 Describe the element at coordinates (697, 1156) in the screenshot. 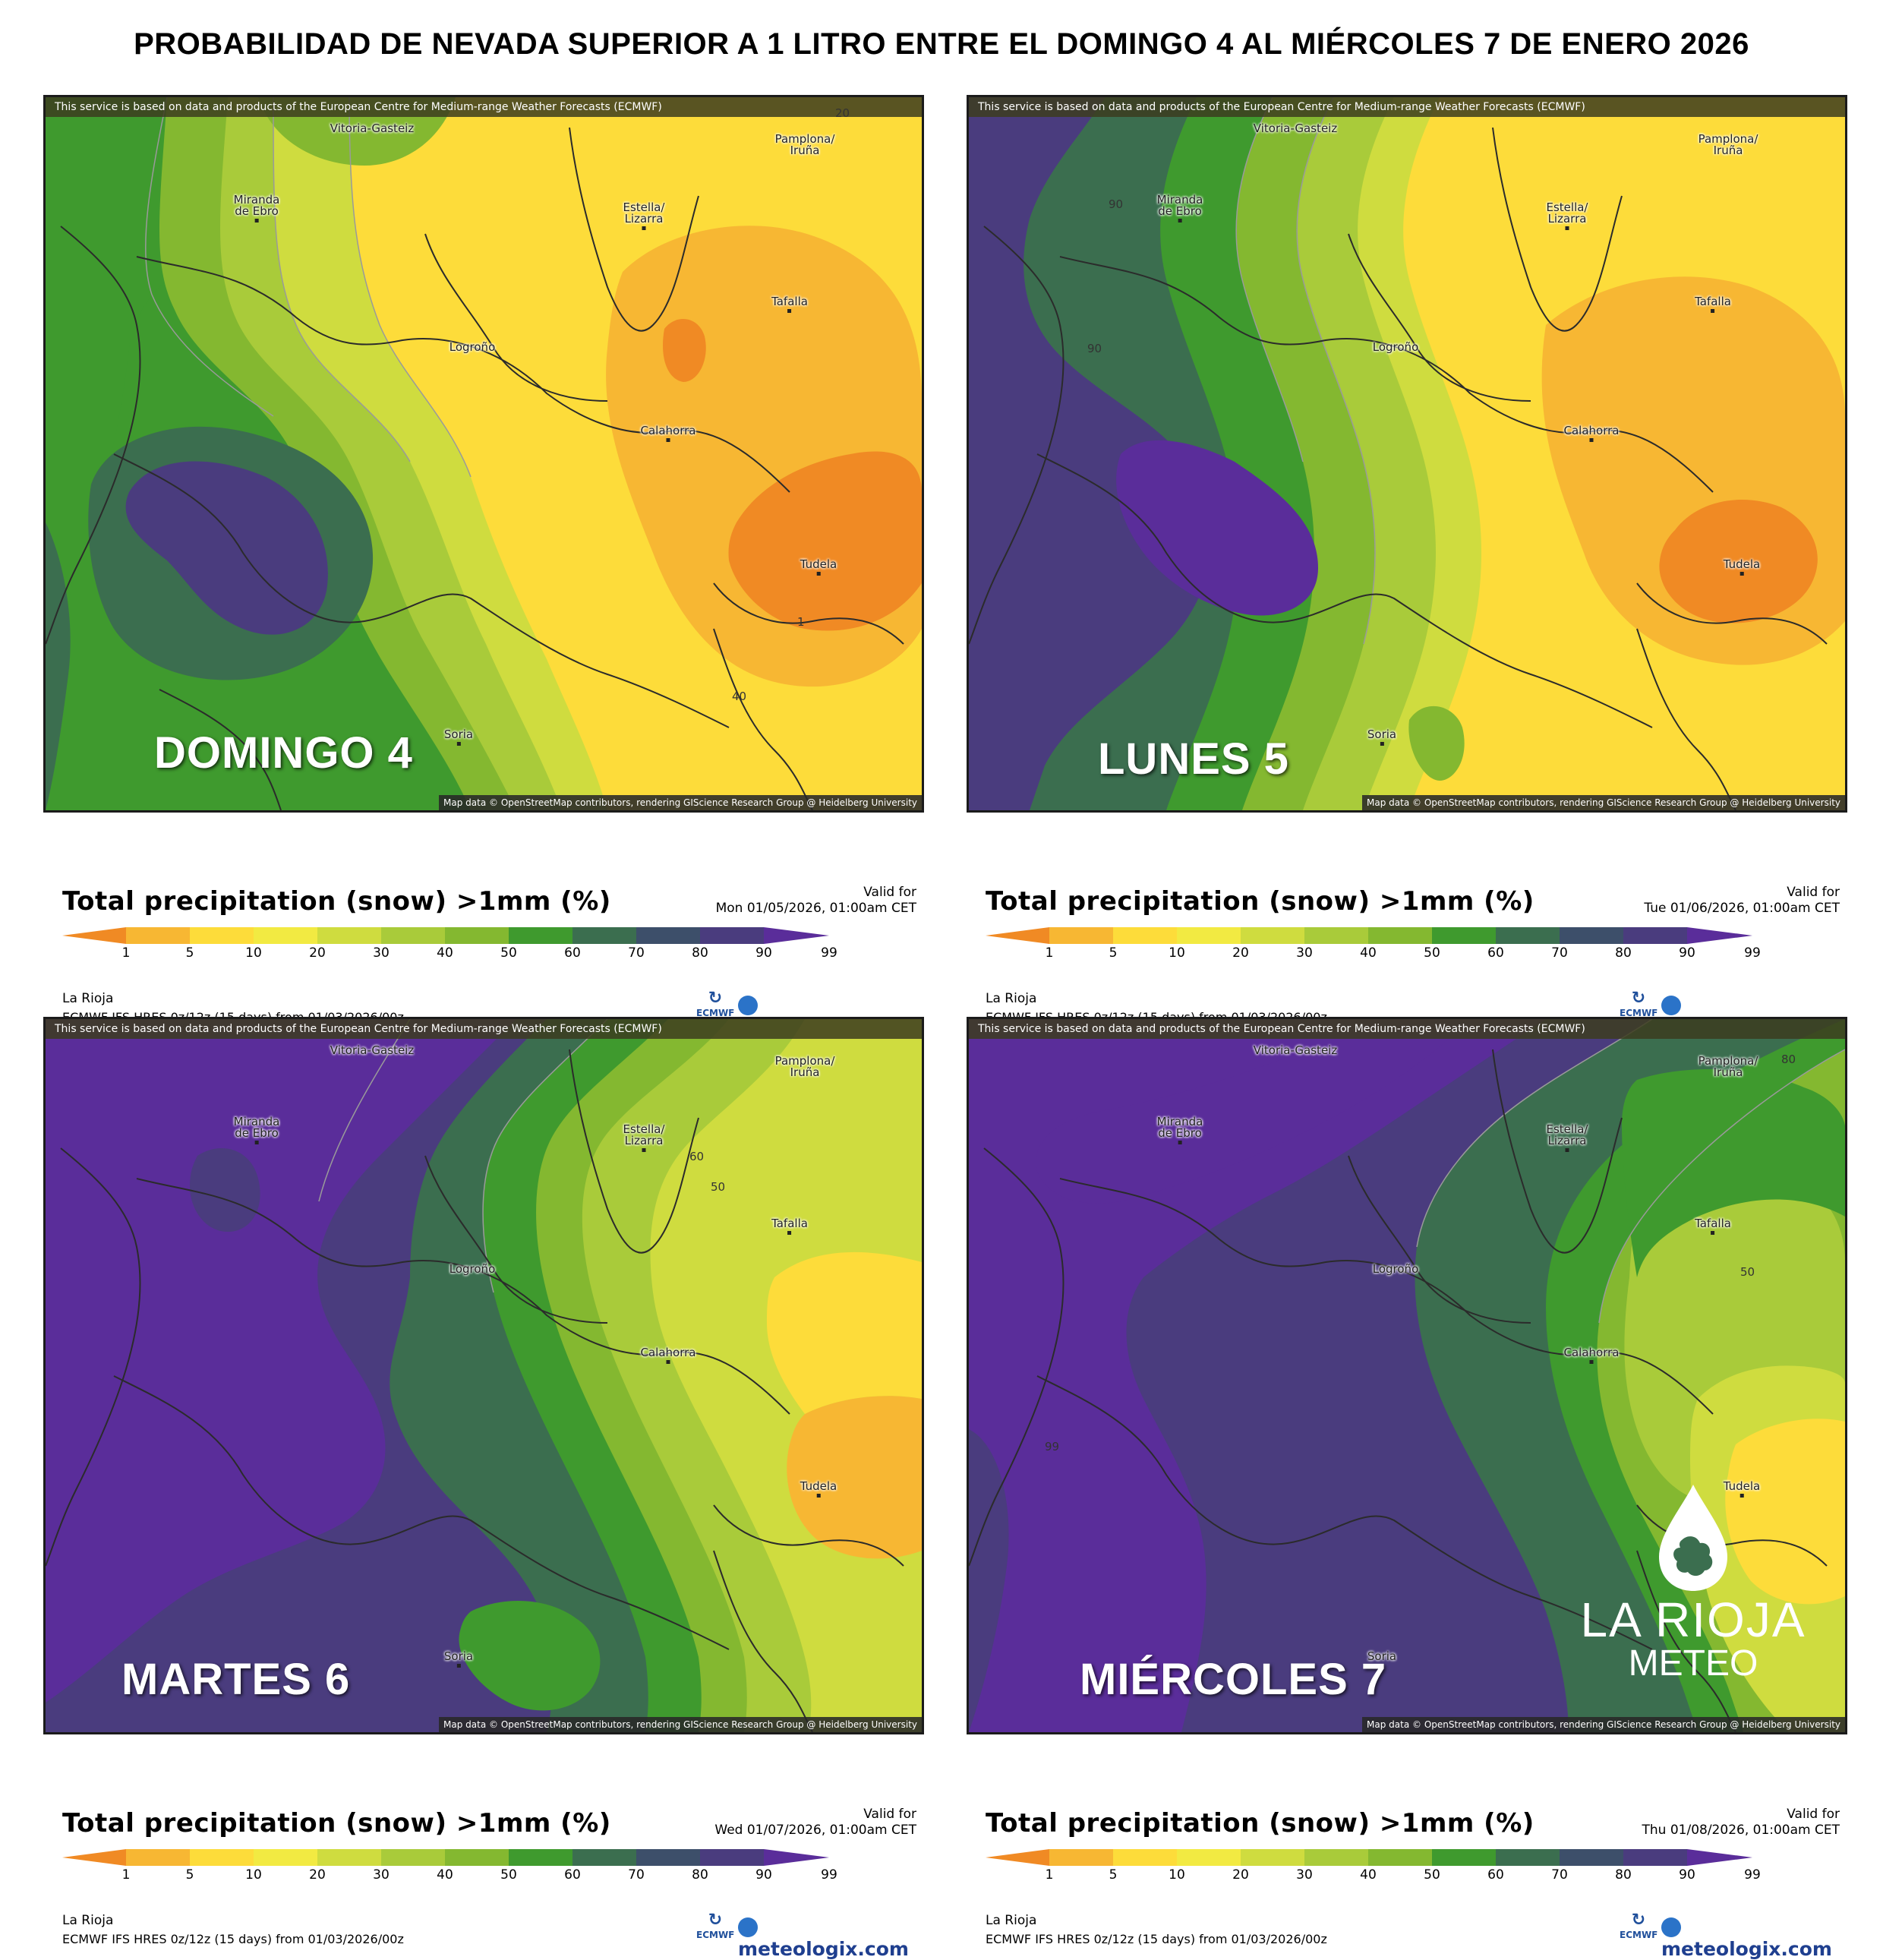

I see `contour-label: 60` at that location.